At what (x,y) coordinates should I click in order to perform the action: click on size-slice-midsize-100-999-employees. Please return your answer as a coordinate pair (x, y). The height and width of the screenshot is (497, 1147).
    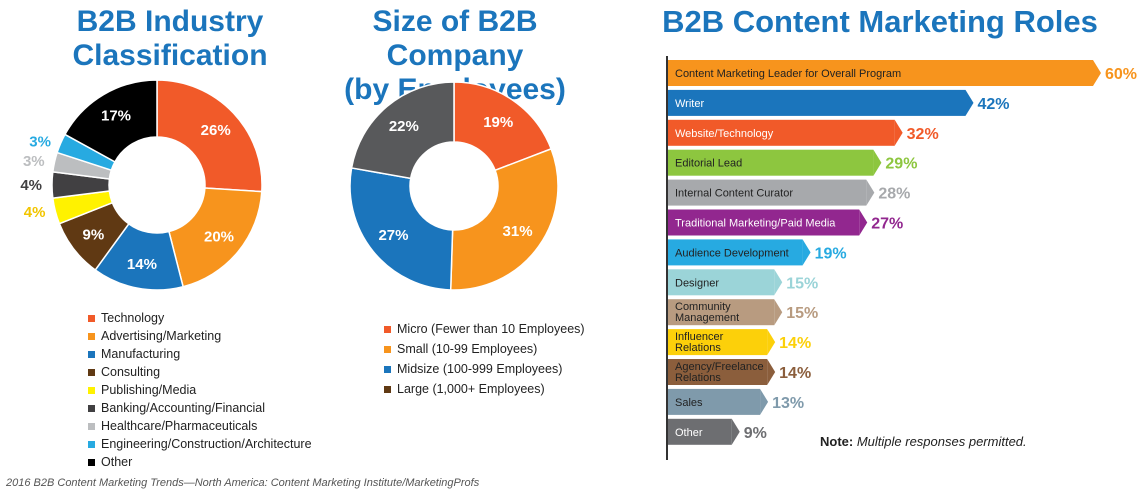
    Looking at the image, I should click on (401, 229).